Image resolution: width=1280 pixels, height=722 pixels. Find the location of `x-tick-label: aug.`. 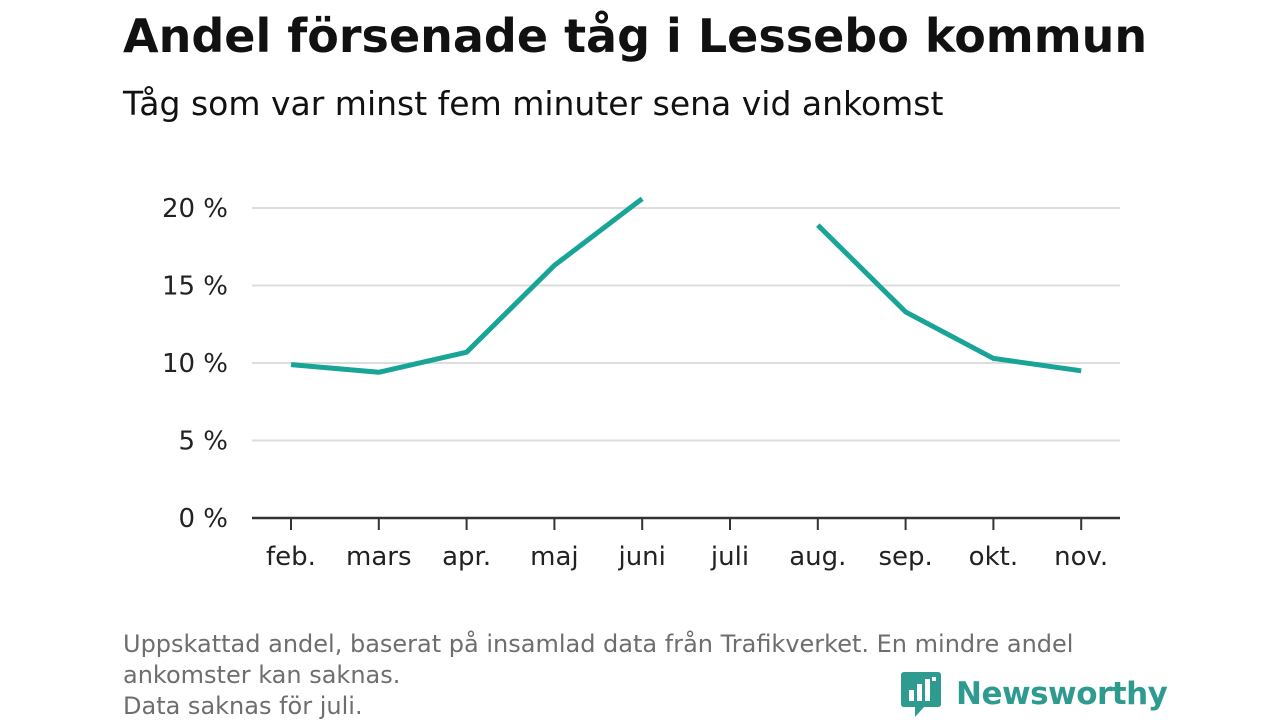

x-tick-label: aug. is located at coordinates (817, 557).